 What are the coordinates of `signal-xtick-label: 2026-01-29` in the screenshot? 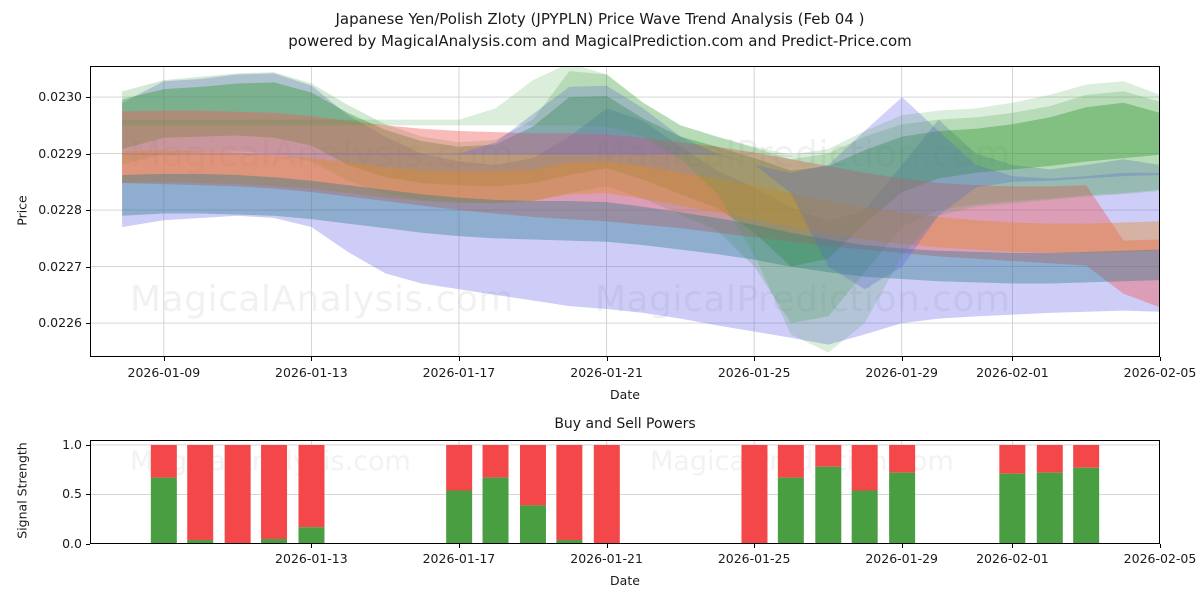 It's located at (902, 558).